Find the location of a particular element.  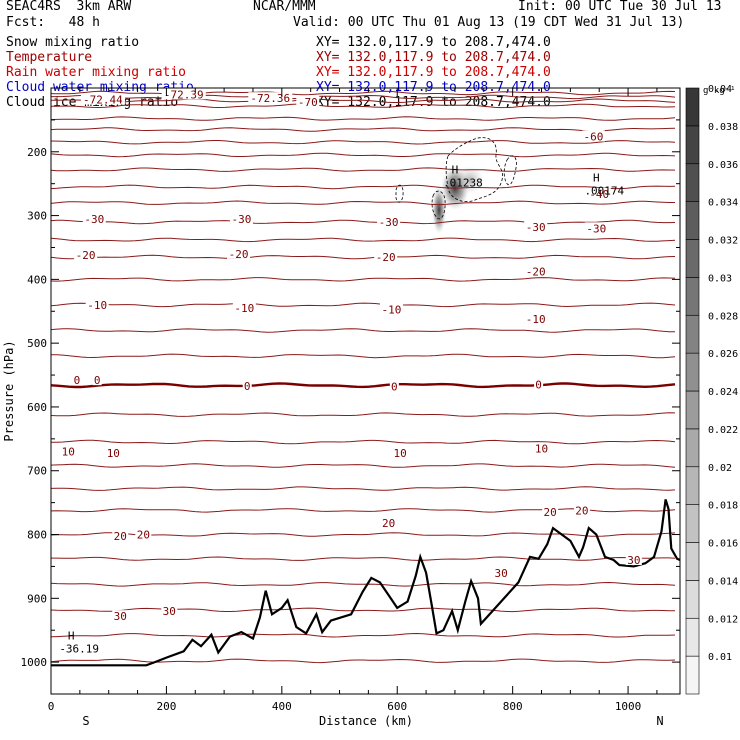

x-tick-label: 0 is located at coordinates (51, 706).